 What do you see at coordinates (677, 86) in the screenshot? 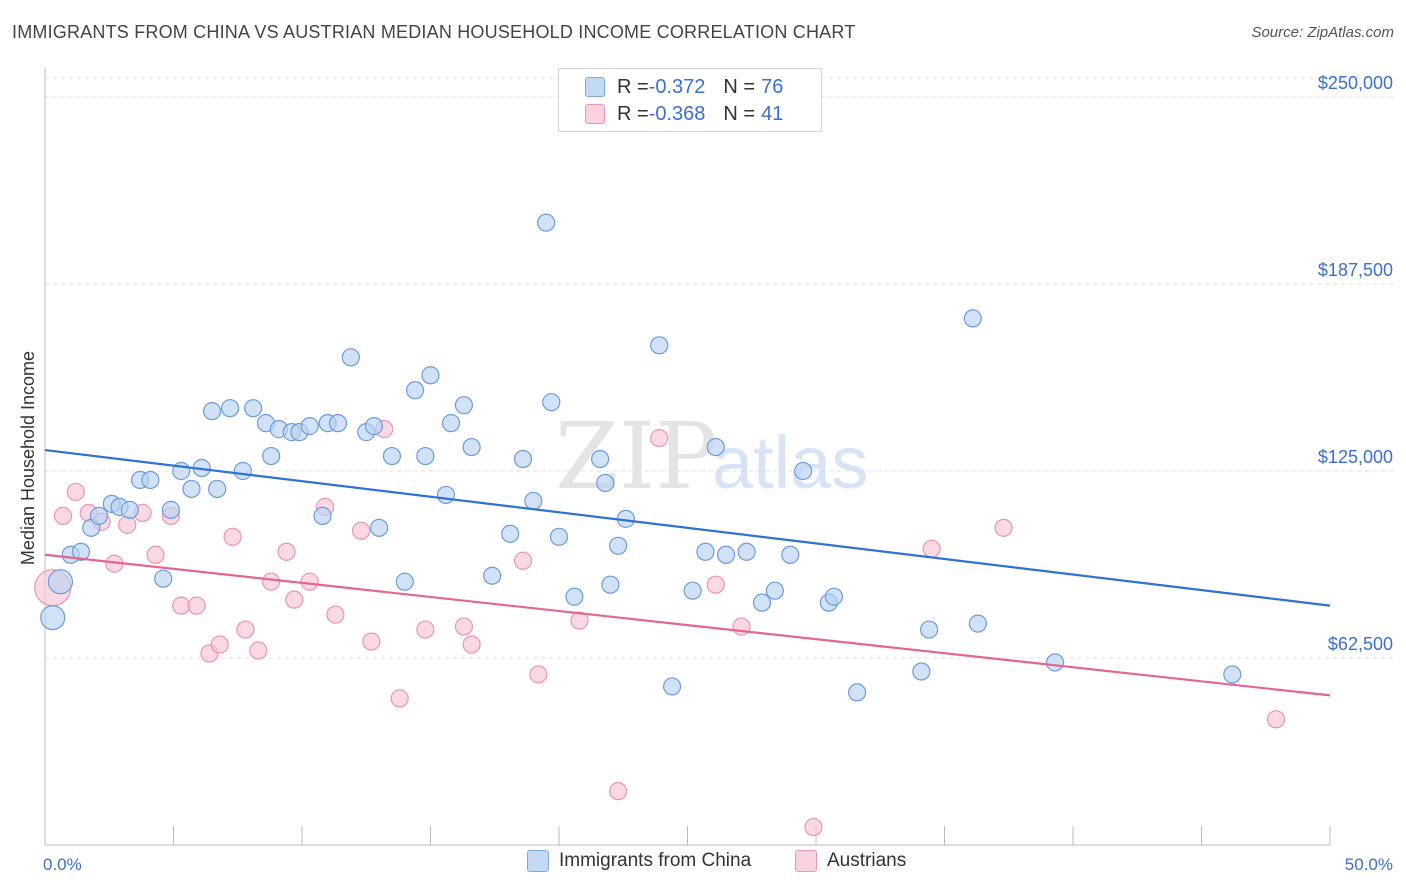
I see `legend-r-value-china: -0.372` at bounding box center [677, 86].